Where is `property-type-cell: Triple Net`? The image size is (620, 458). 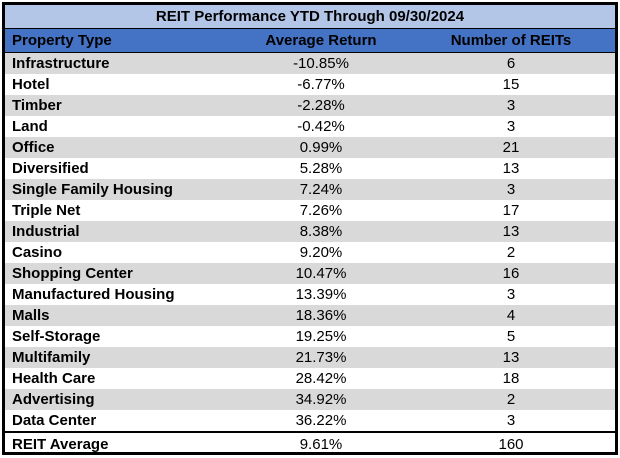 property-type-cell: Triple Net is located at coordinates (46, 210).